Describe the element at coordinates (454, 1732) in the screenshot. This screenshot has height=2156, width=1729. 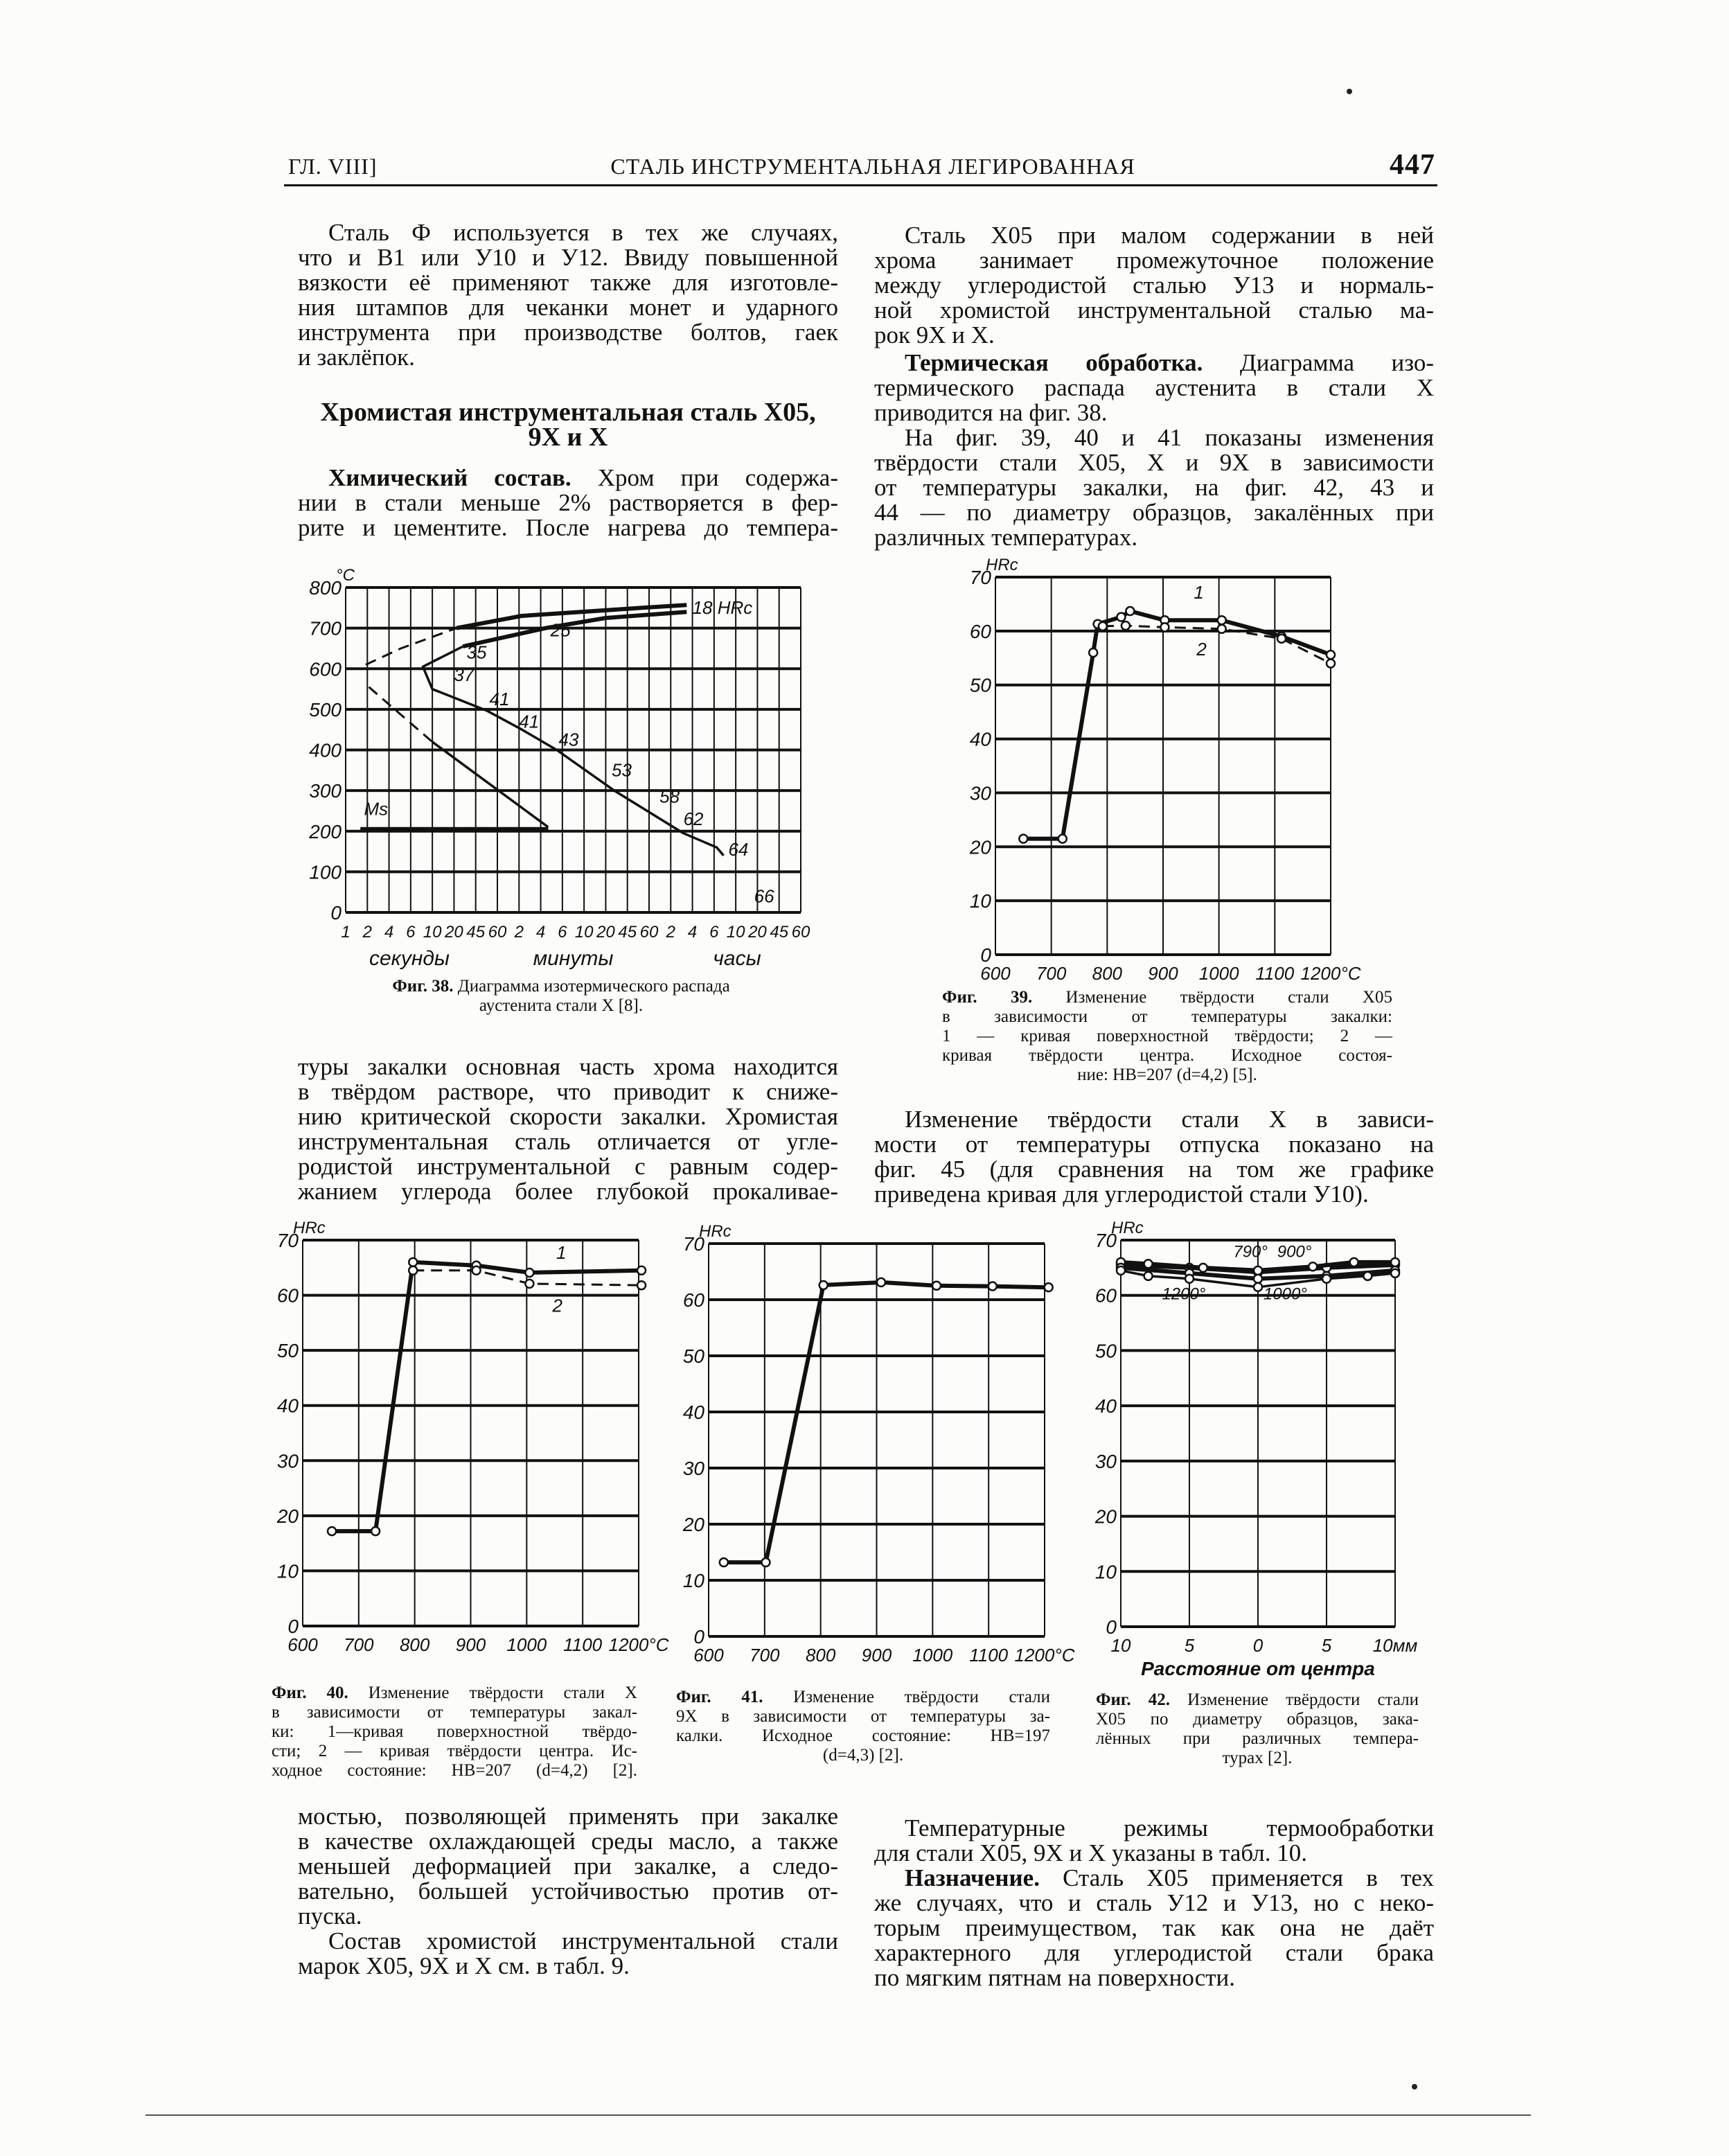
I see `line-text: ки: 1—кривая поверхностной твёрдо-` at that location.